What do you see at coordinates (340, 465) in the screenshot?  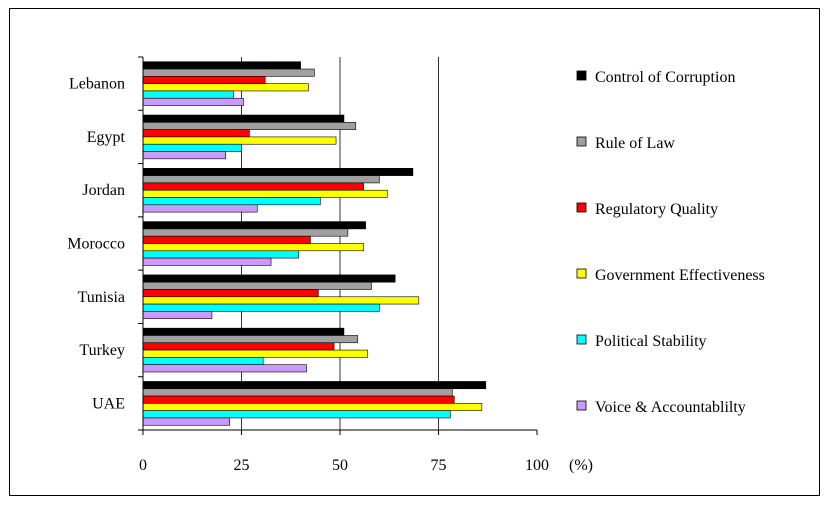 I see `x-tick-label: 50` at bounding box center [340, 465].